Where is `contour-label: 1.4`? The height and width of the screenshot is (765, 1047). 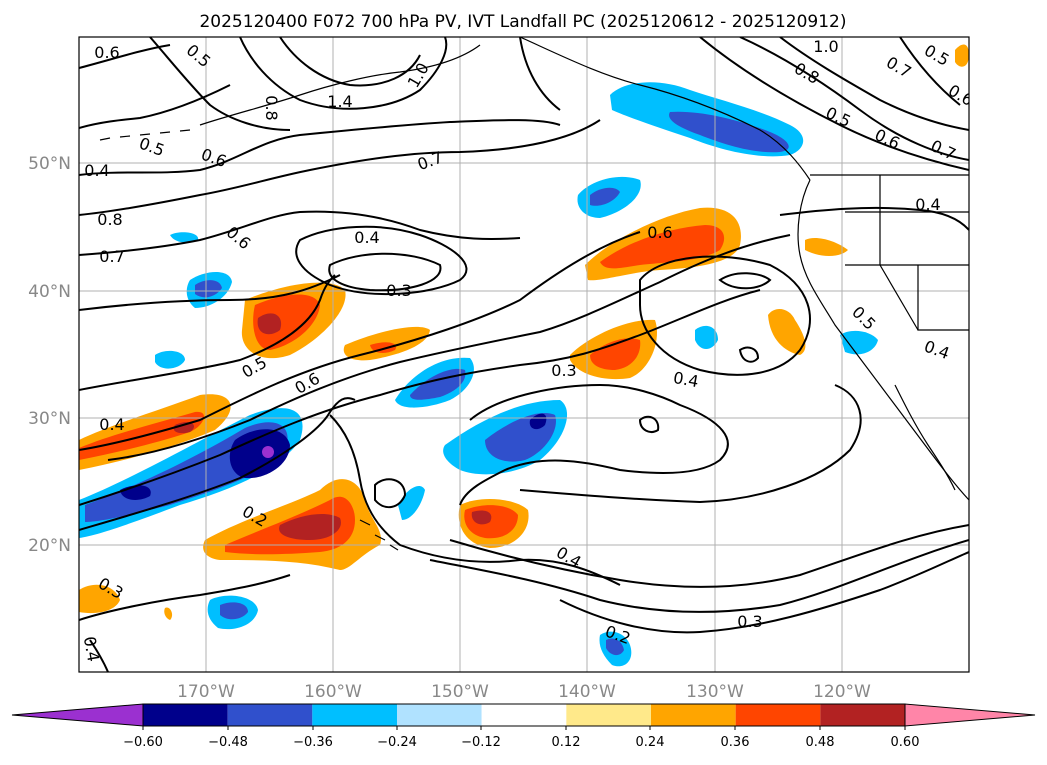 contour-label: 1.4 is located at coordinates (339, 101).